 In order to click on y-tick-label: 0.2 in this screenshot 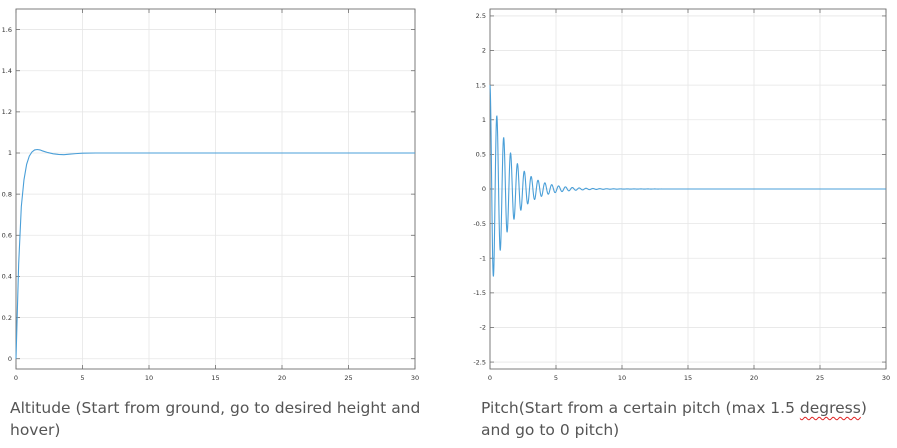, I will do `click(7, 318)`.